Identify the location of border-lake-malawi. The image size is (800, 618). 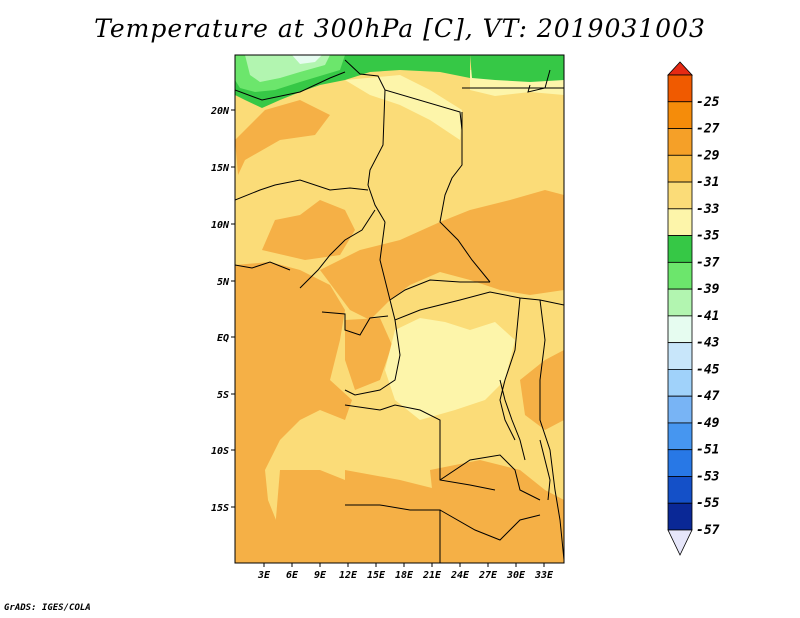
(545, 470).